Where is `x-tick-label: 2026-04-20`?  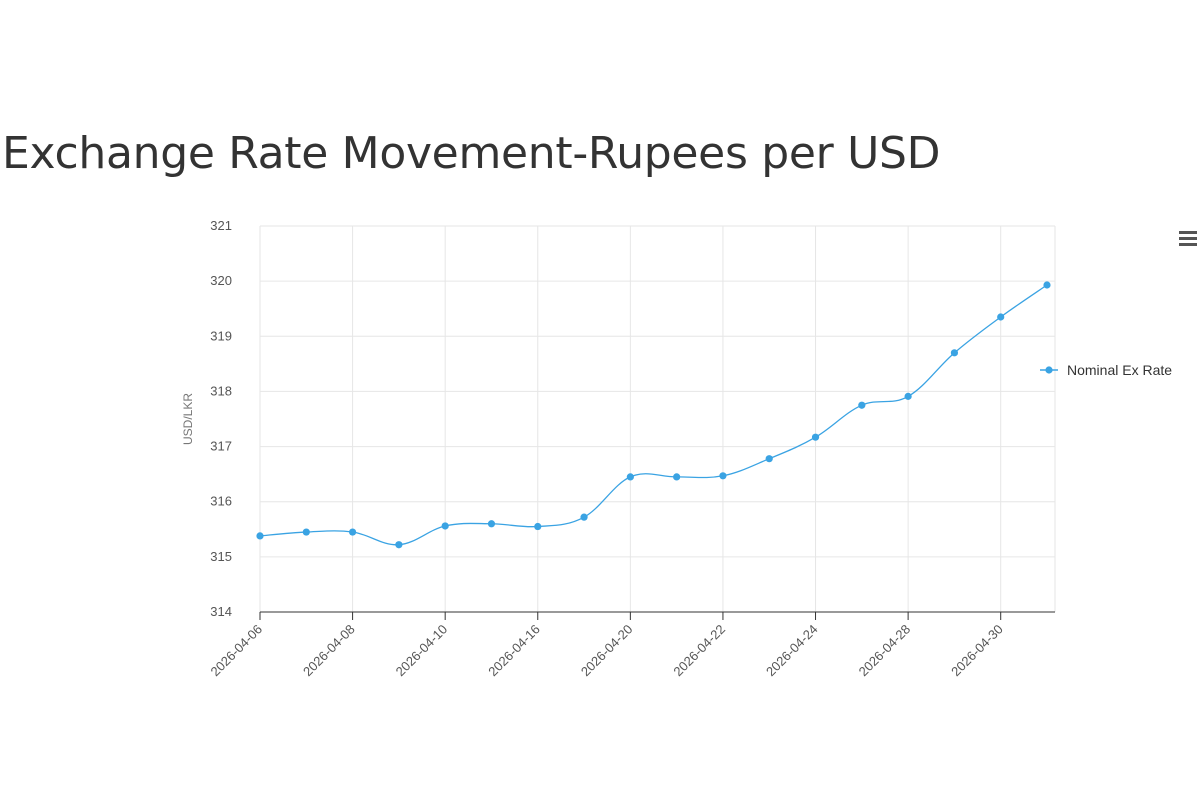
x-tick-label: 2026-04-20 is located at coordinates (607, 651).